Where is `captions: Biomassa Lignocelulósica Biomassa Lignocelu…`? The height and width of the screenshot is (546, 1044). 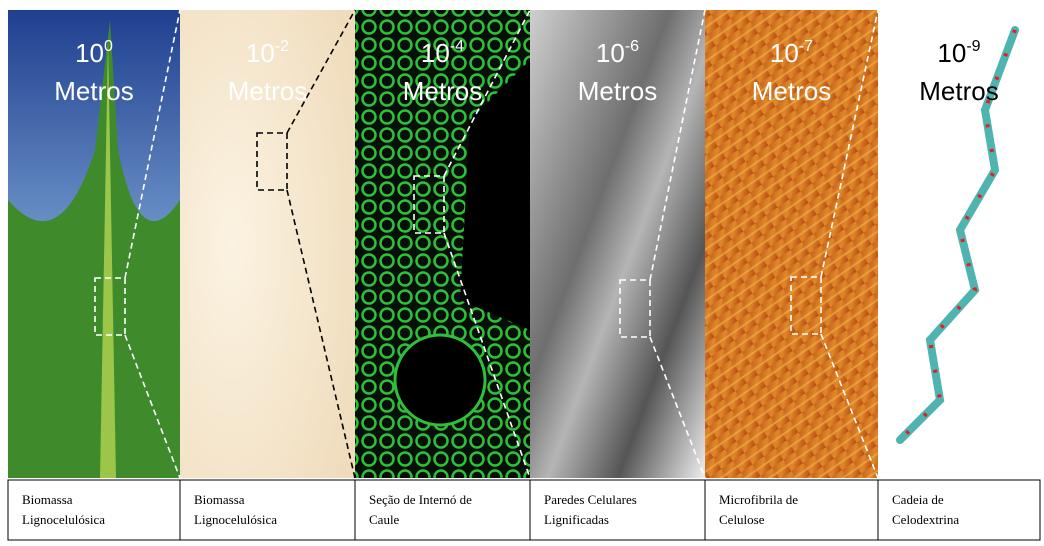
captions: Biomassa Lignocelulósica Biomassa Lignocelu… is located at coordinates (524, 510).